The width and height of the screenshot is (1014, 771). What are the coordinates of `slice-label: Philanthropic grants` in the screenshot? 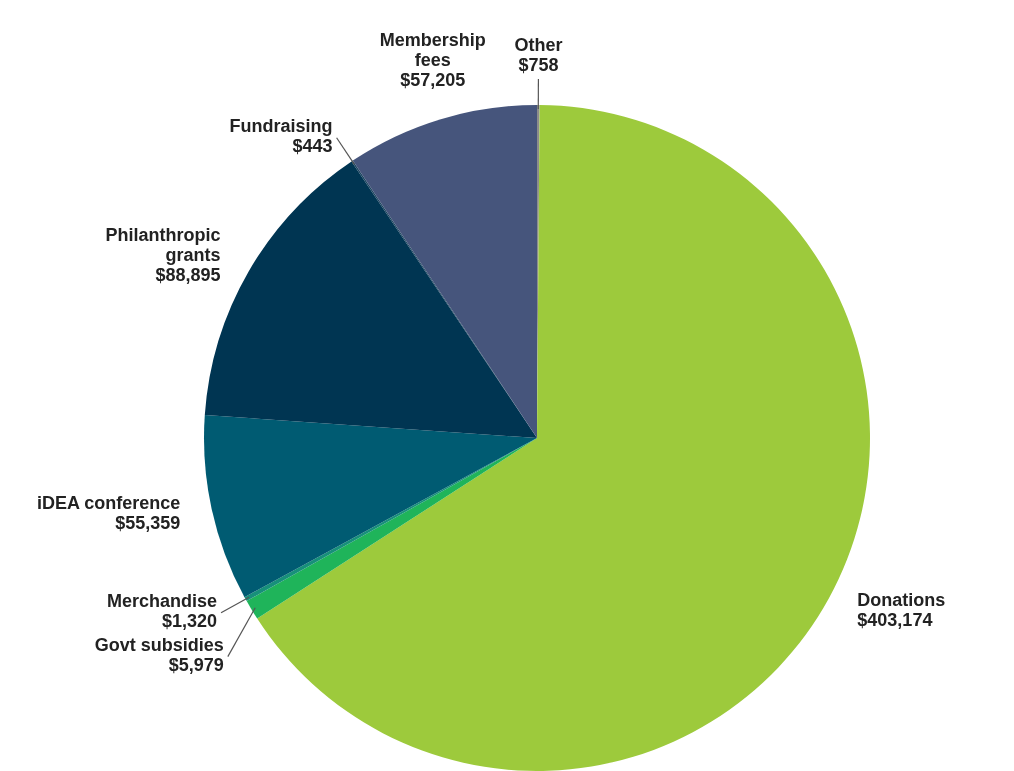 It's located at (163, 245).